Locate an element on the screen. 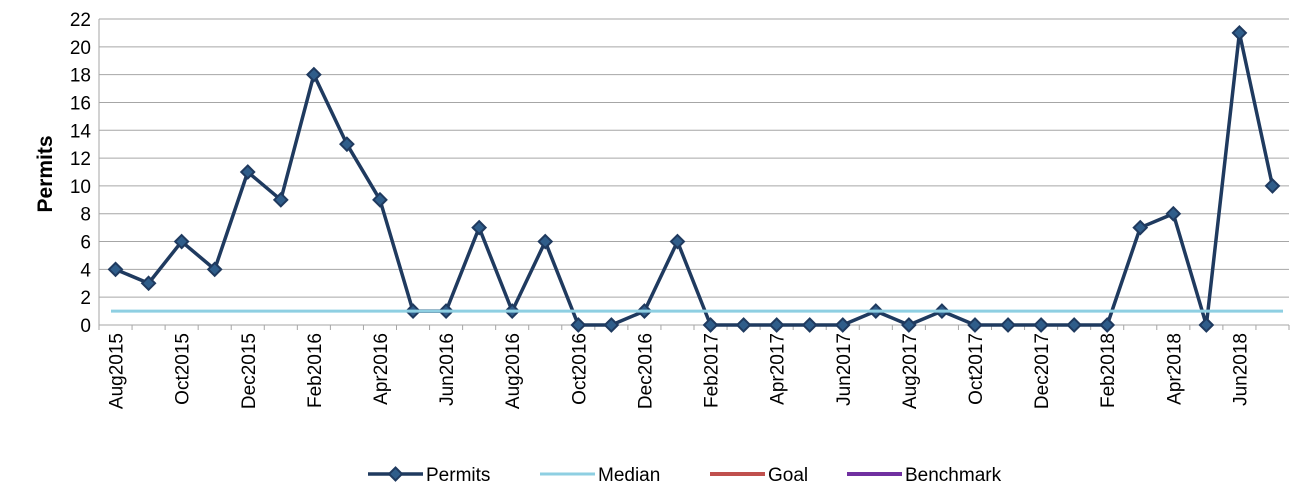  x-tick-label: Jun2017 is located at coordinates (844, 369).